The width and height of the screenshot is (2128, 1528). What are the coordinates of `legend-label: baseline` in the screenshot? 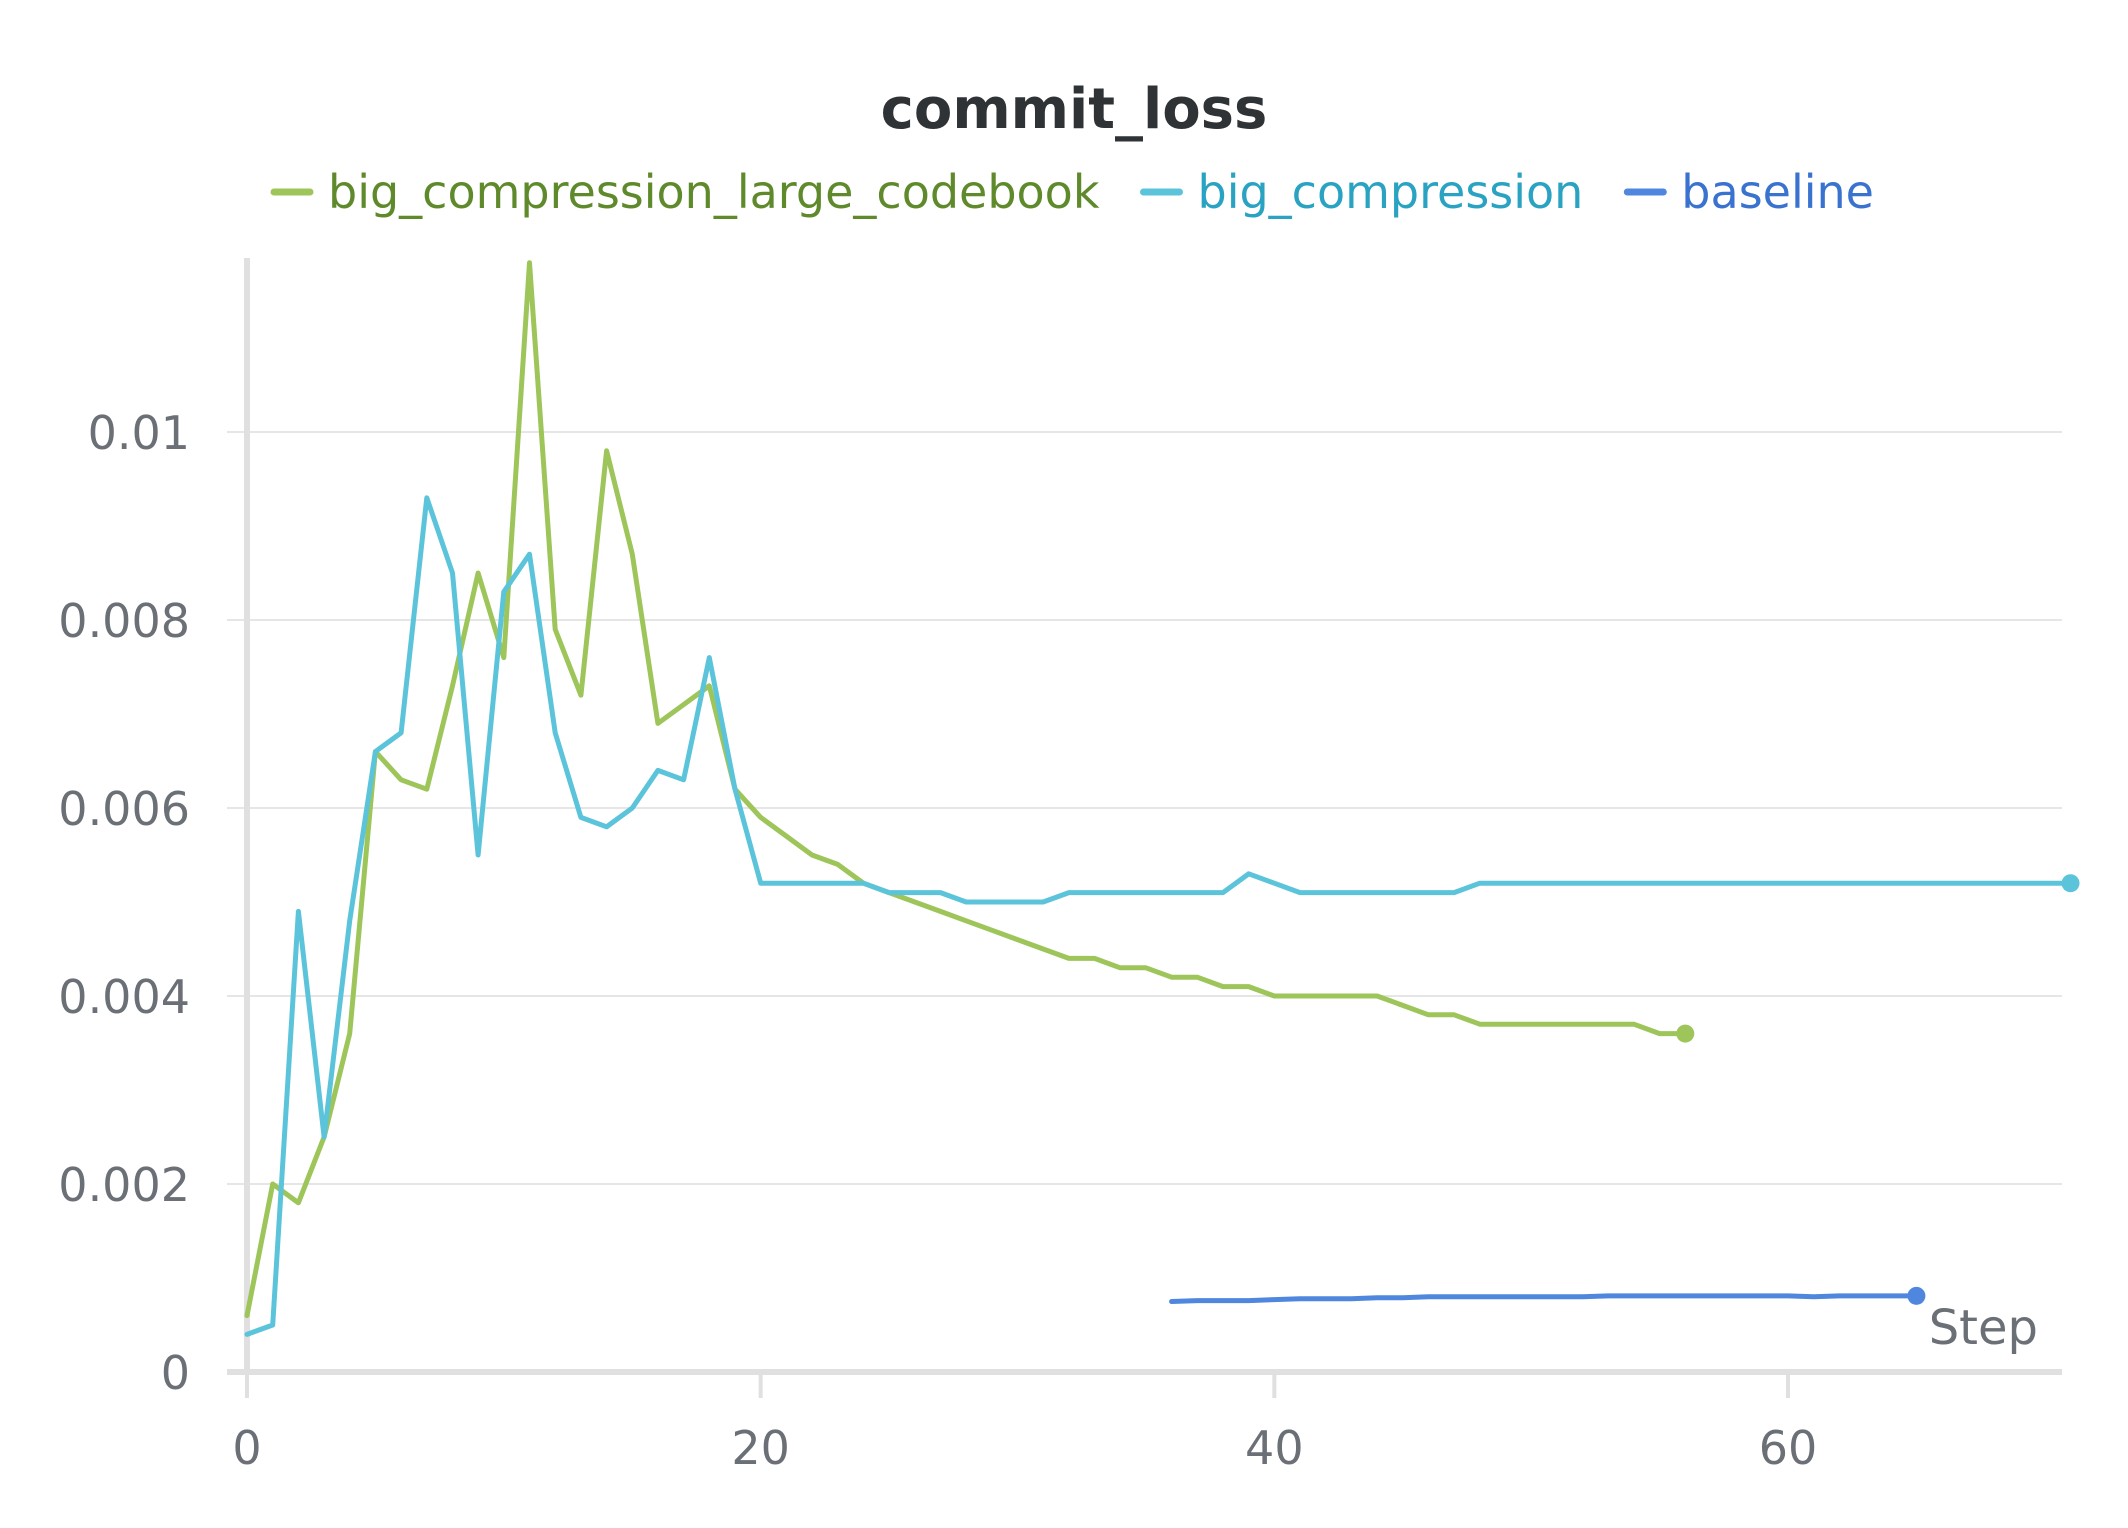 It's located at (1777, 192).